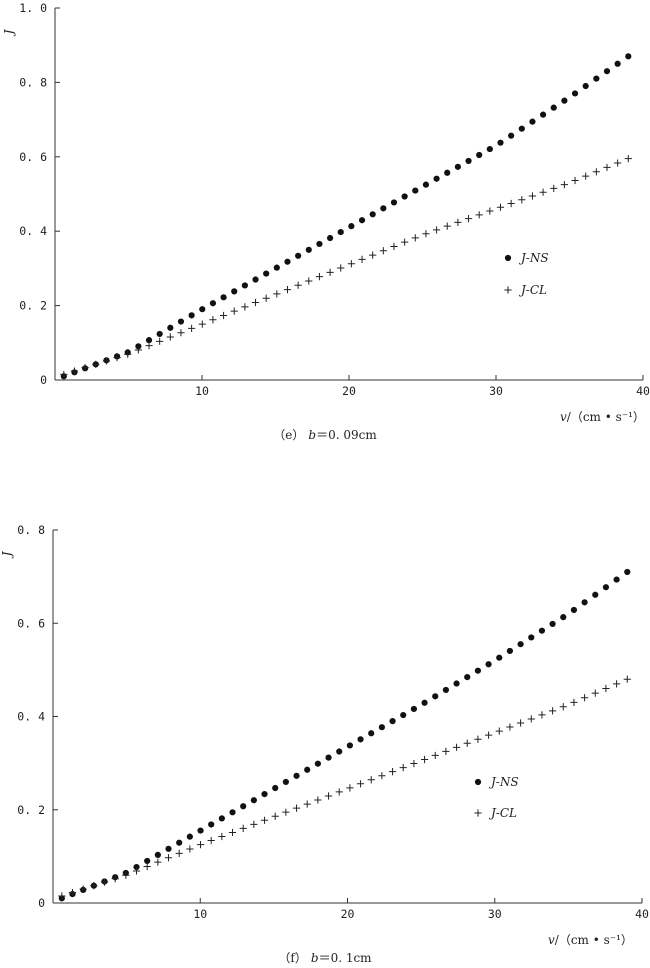 The width and height of the screenshot is (650, 968). I want to click on legend-label: J-CL, so click(502, 813).